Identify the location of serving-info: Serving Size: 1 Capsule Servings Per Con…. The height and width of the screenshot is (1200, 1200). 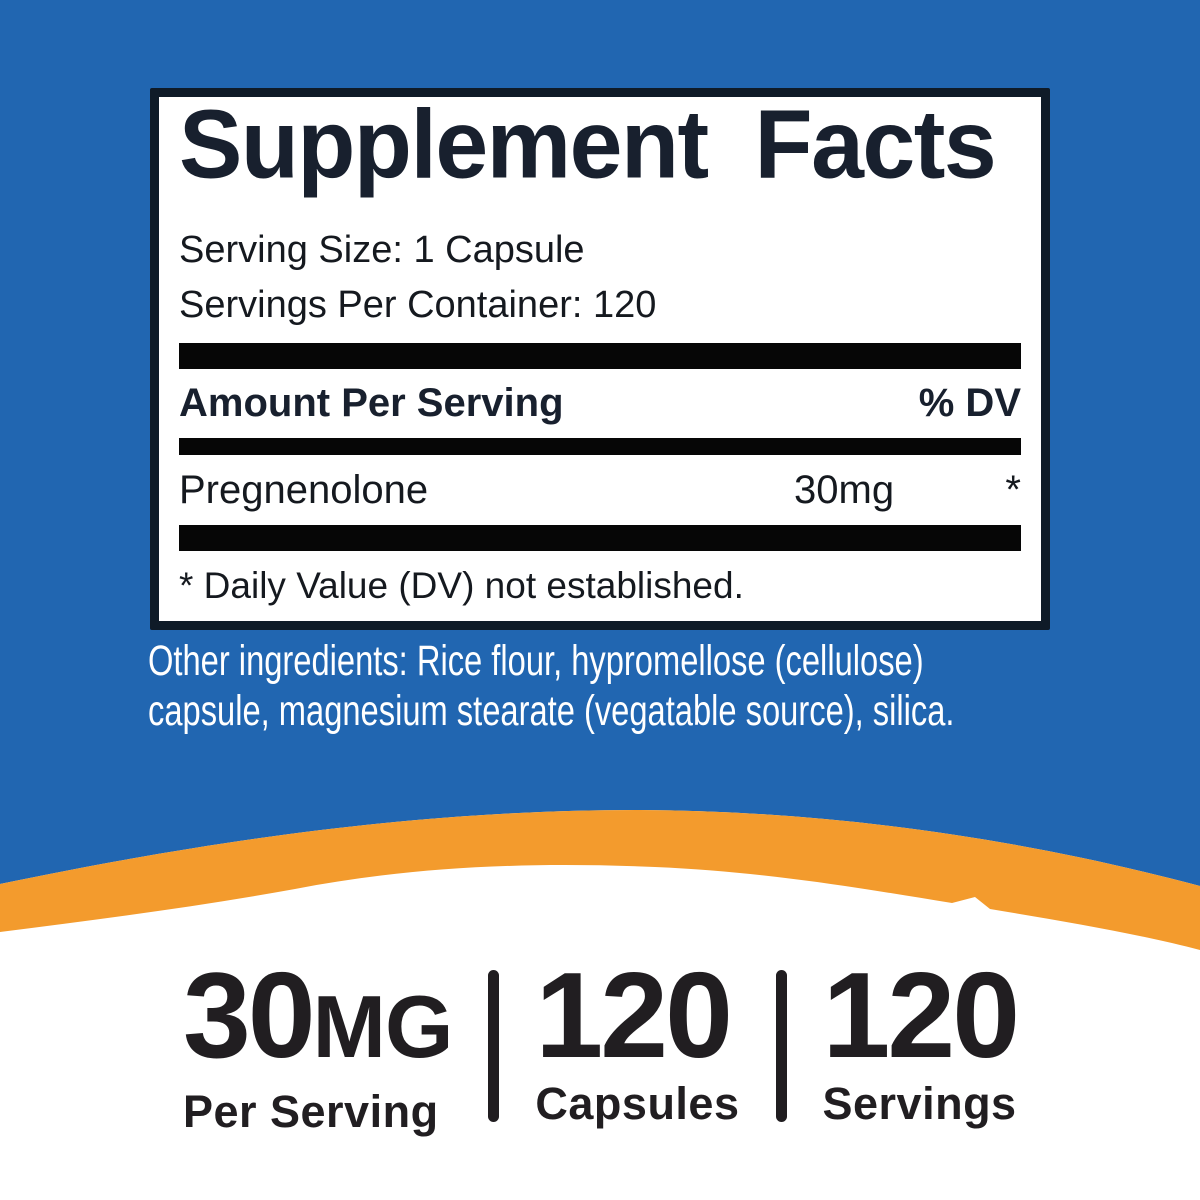
(600, 278).